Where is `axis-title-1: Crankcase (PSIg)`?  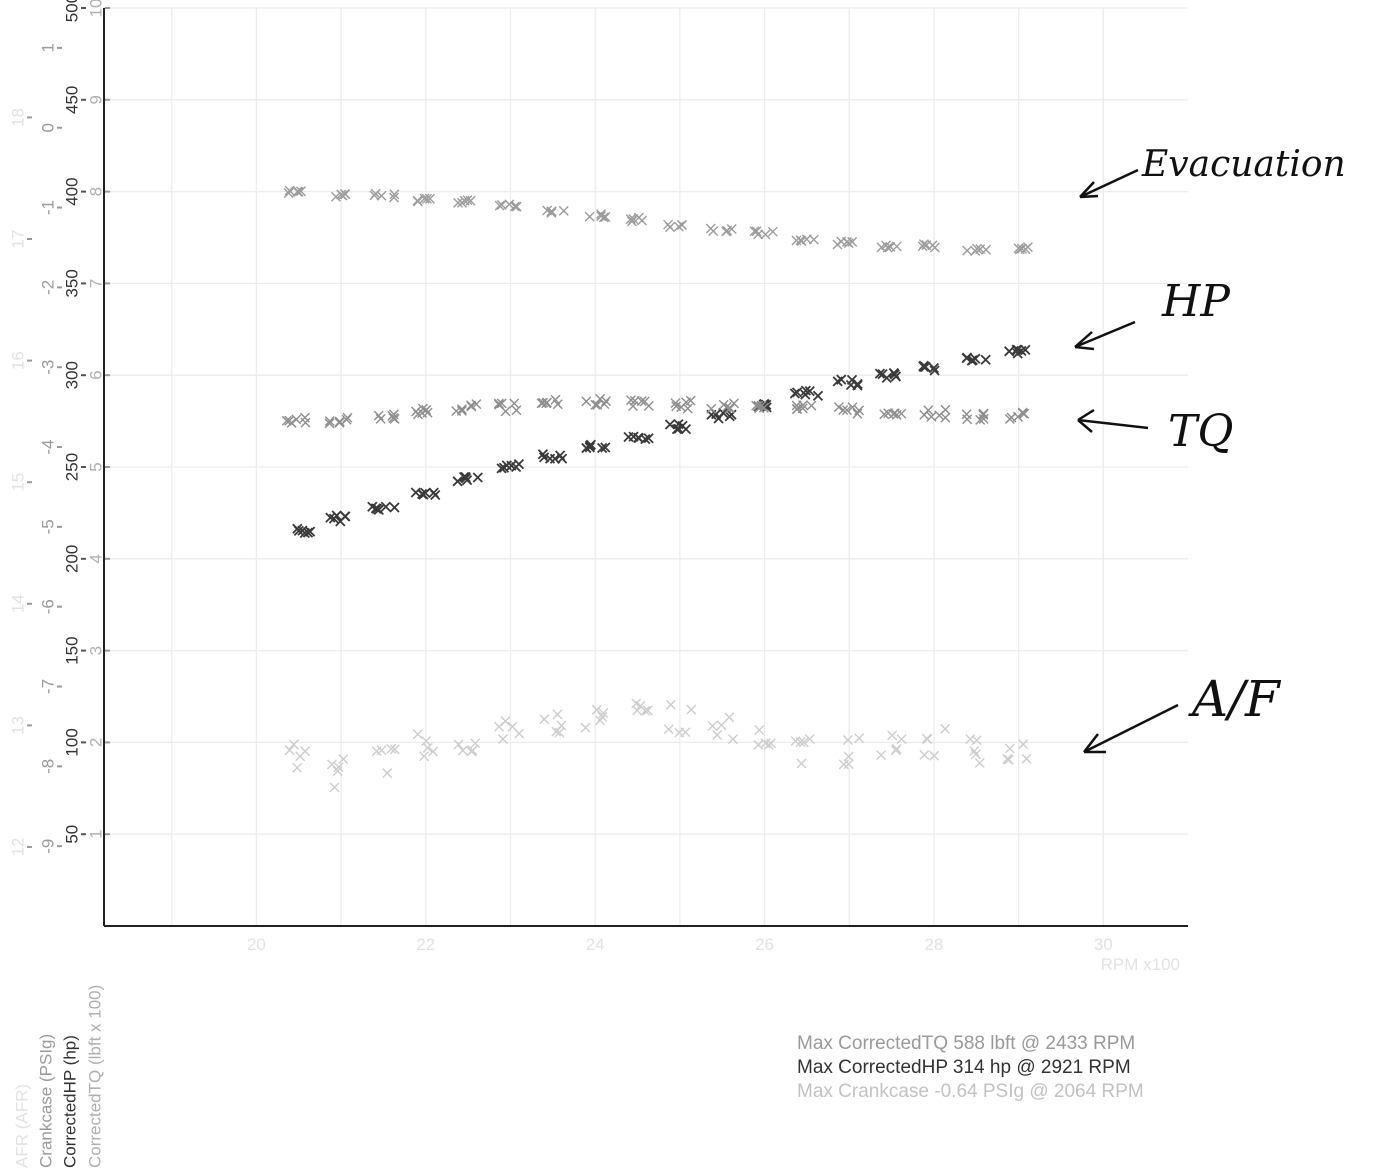 axis-title-1: Crankcase (PSIg) is located at coordinates (46, 1101).